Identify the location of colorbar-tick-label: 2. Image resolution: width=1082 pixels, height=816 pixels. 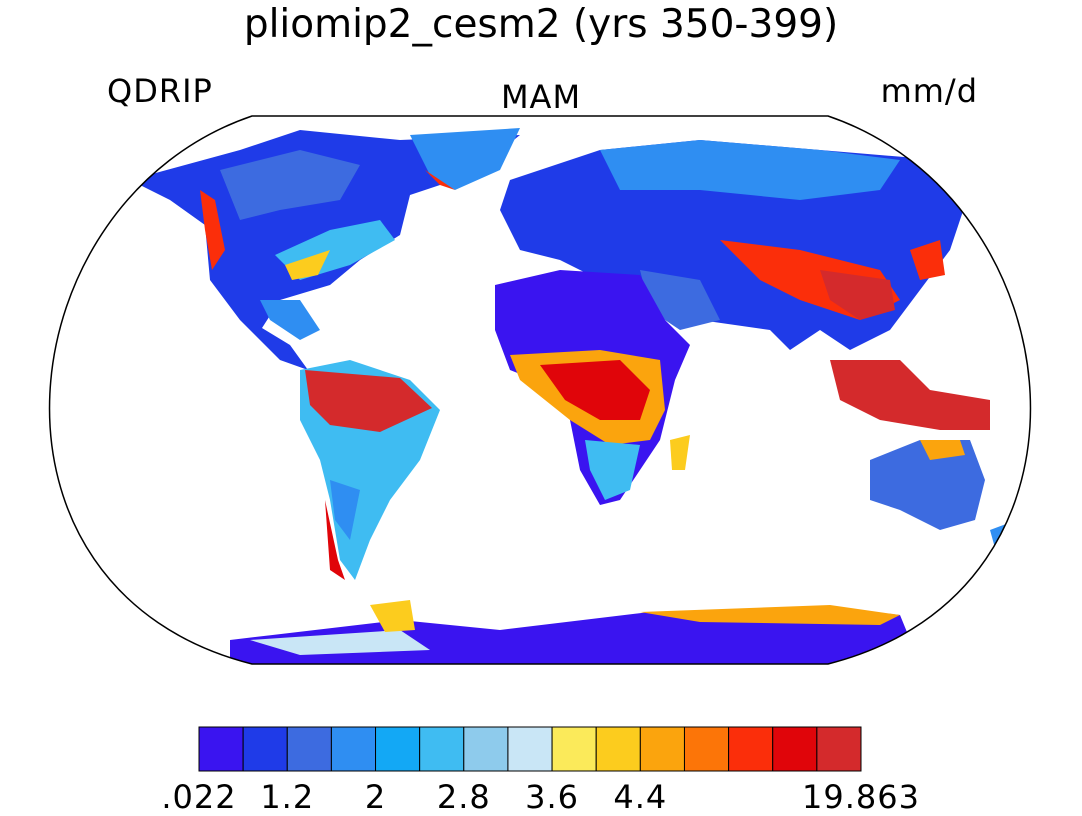
(375, 797).